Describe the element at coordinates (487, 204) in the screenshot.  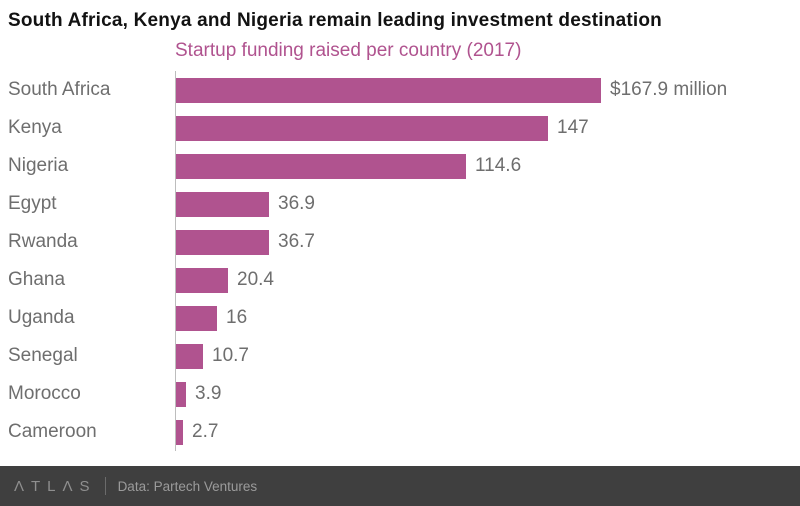
I see `bar-track: 36.9` at that location.